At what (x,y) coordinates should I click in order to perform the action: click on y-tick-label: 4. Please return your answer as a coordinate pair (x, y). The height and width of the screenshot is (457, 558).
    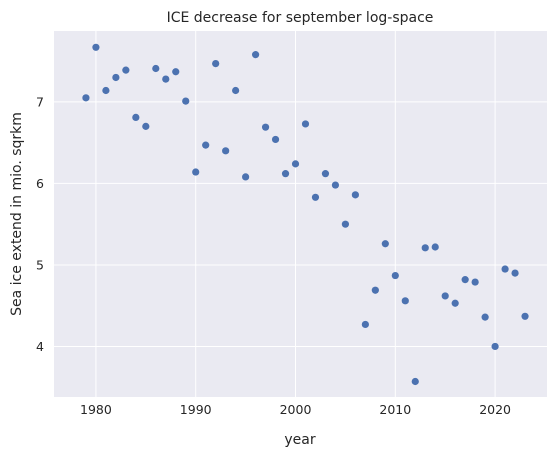
    Looking at the image, I should click on (40, 346).